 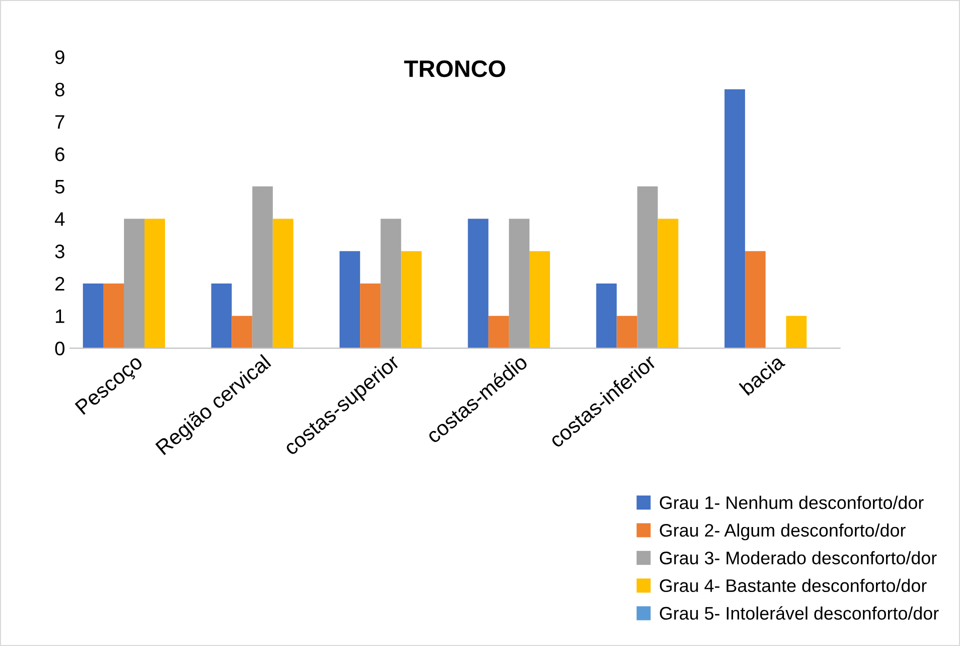 What do you see at coordinates (59, 283) in the screenshot?
I see `y-tick-label: 2` at bounding box center [59, 283].